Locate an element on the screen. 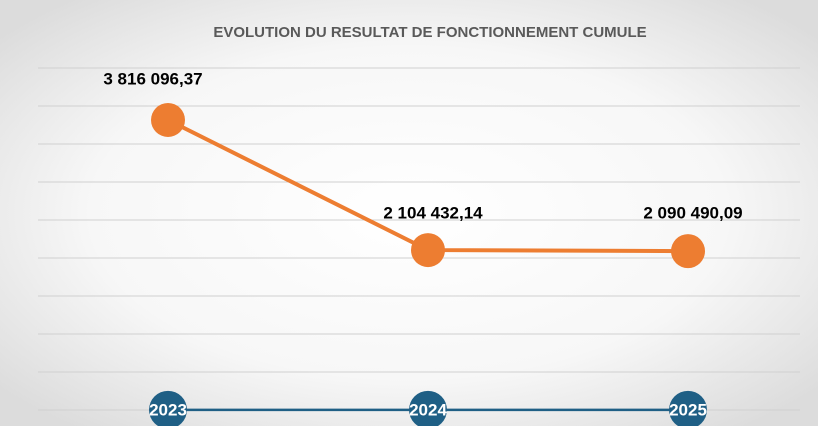  data-label: 2 090 490,09 is located at coordinates (692, 212).